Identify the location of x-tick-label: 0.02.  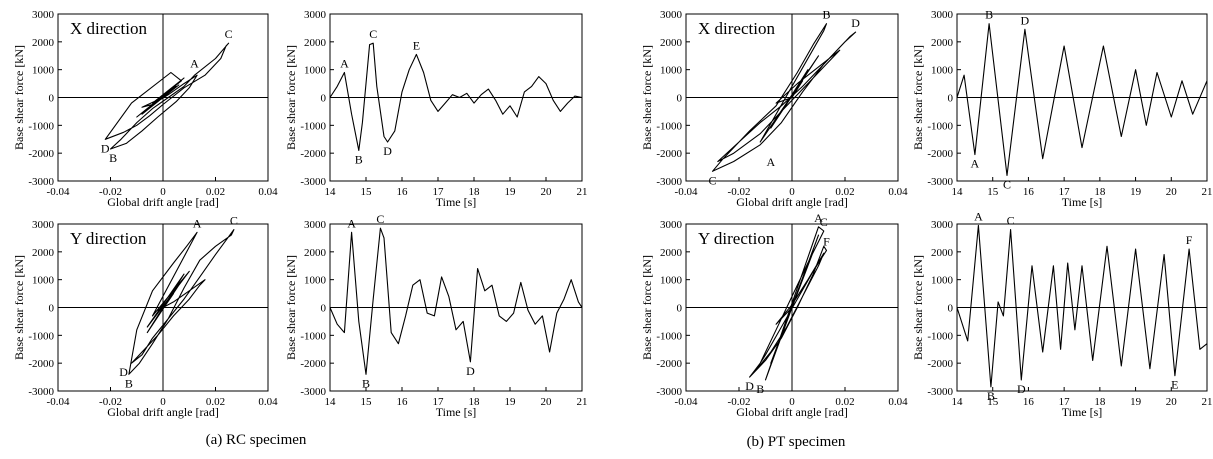
(844, 192).